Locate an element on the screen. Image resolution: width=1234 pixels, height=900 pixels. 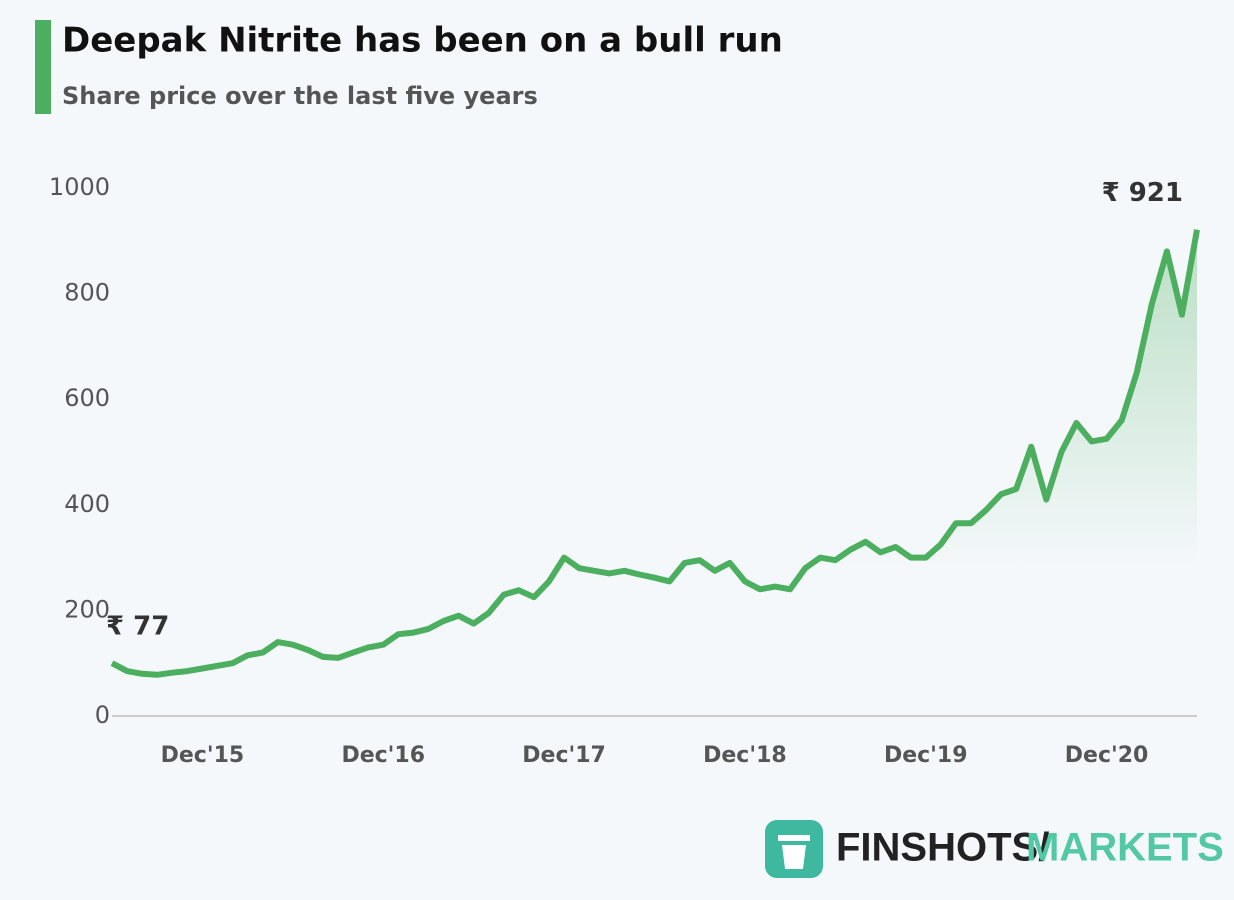
title-accent is located at coordinates (43, 67).